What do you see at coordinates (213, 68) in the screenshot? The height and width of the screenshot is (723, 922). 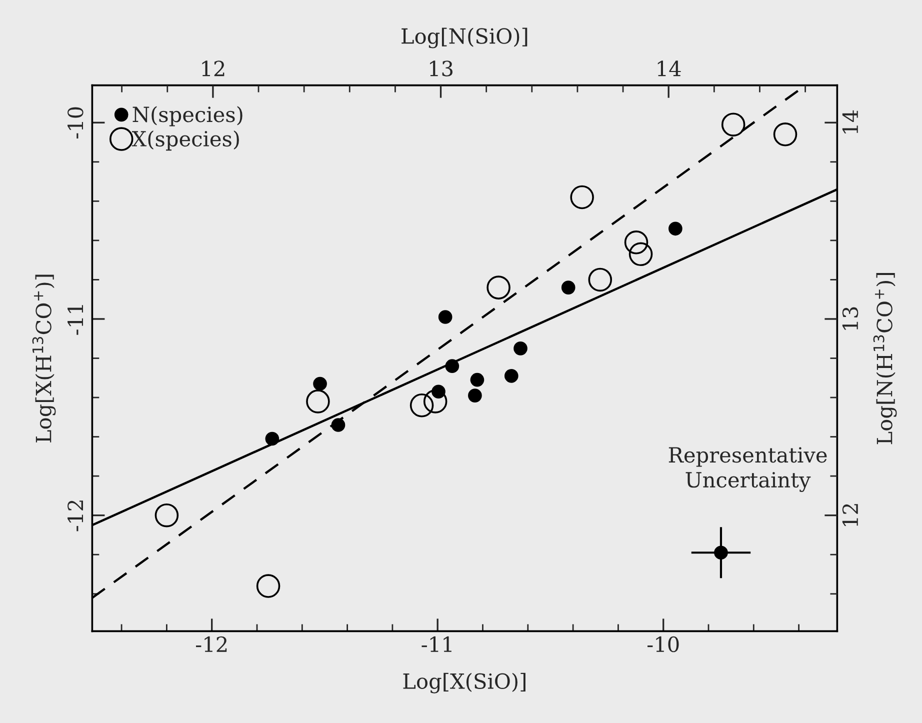 I see `x-tick-label: 12` at bounding box center [213, 68].